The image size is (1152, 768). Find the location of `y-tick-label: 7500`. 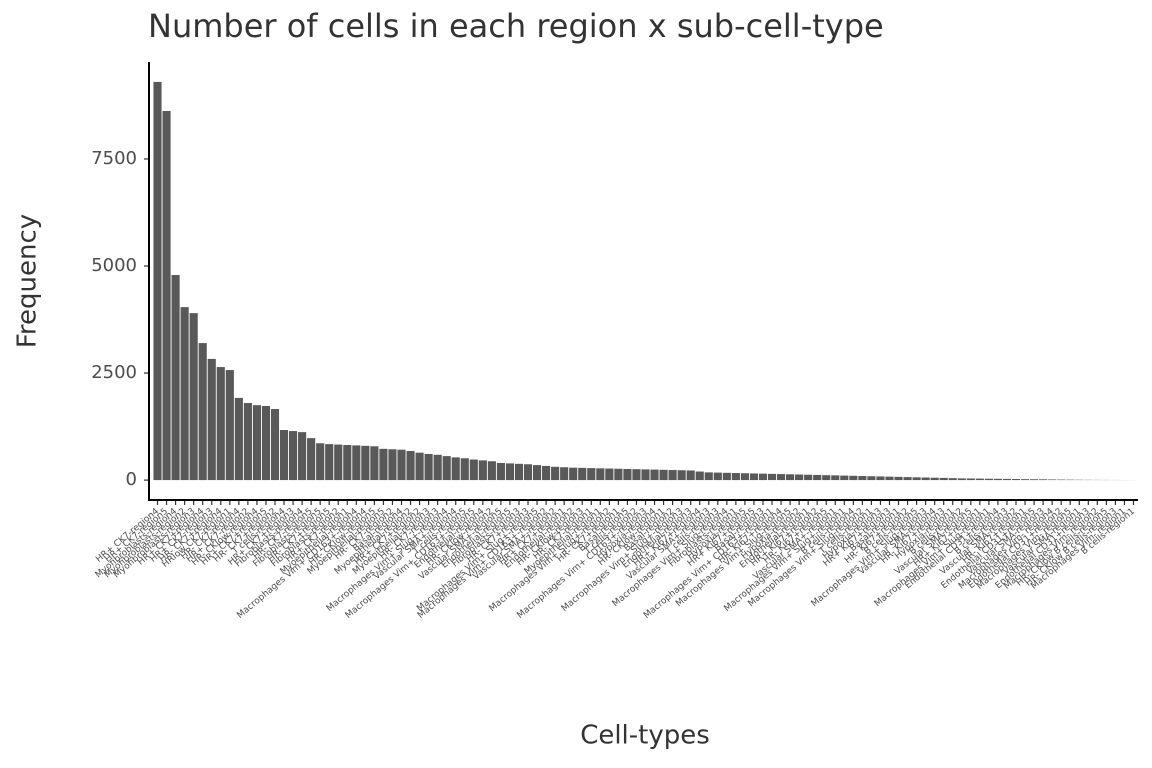

y-tick-label: 7500 is located at coordinates (114, 158).